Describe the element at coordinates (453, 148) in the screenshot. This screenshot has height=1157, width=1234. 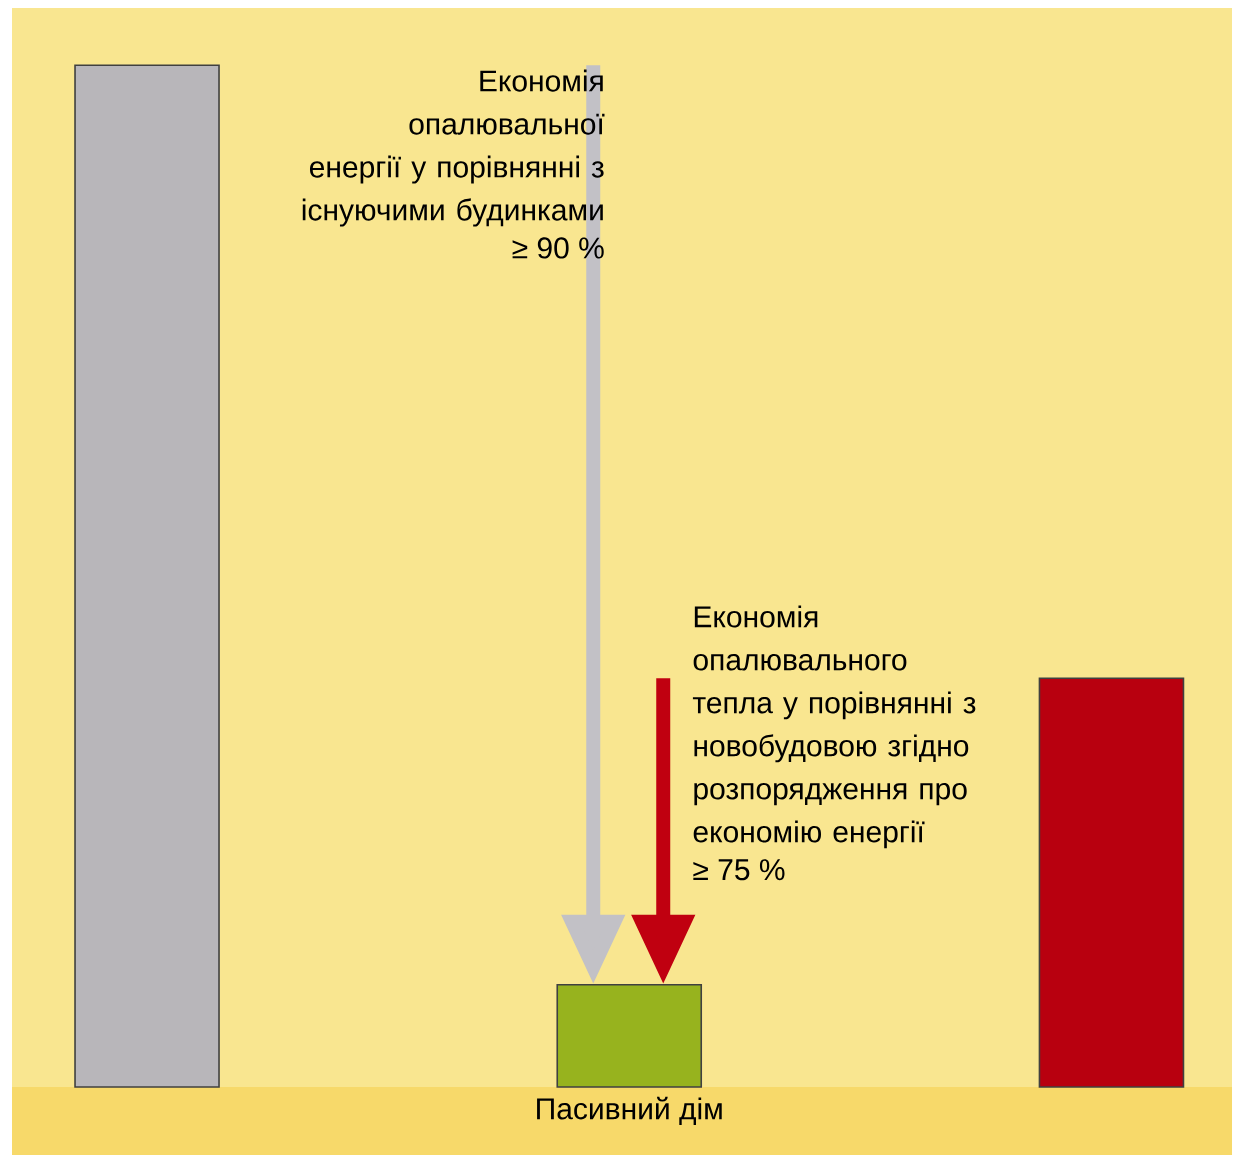
I see `annotation: Економія опалювальної енергії у порівнянні з існуючими будинками` at that location.